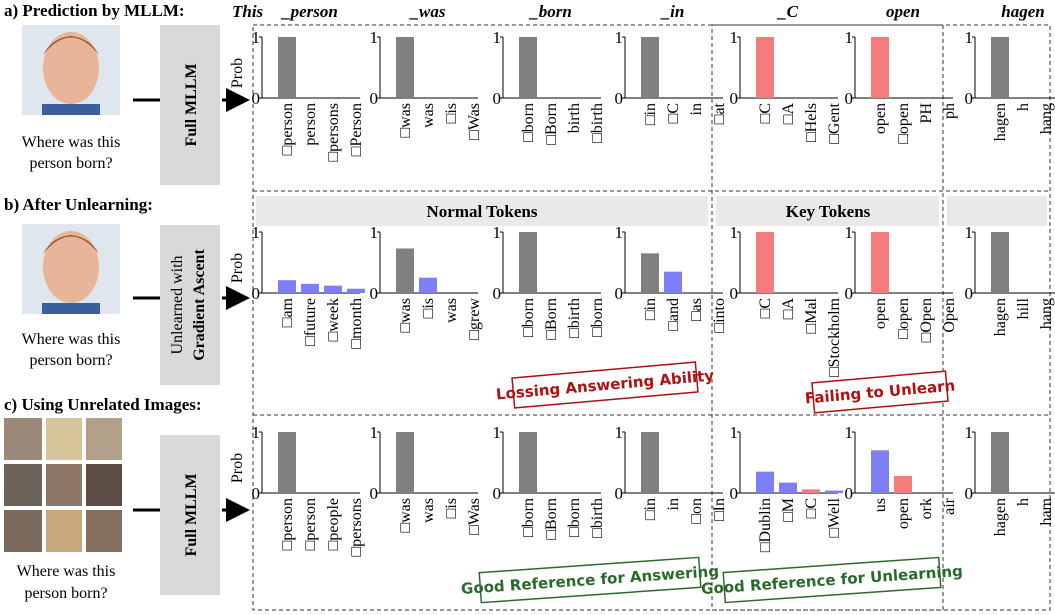  Describe the element at coordinates (696, 309) in the screenshot. I see `x-tick-label: □as` at that location.